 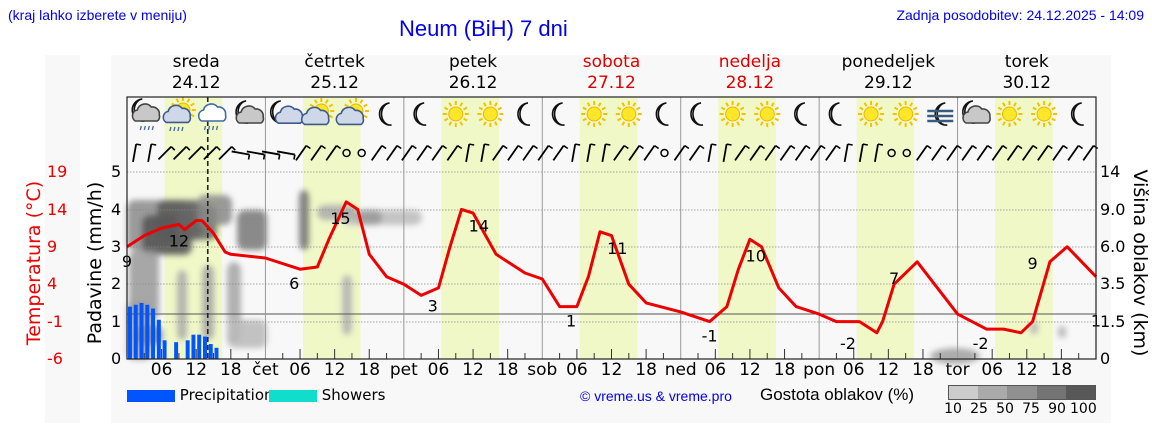 I want to click on day-name: sreda, so click(x=196, y=62).